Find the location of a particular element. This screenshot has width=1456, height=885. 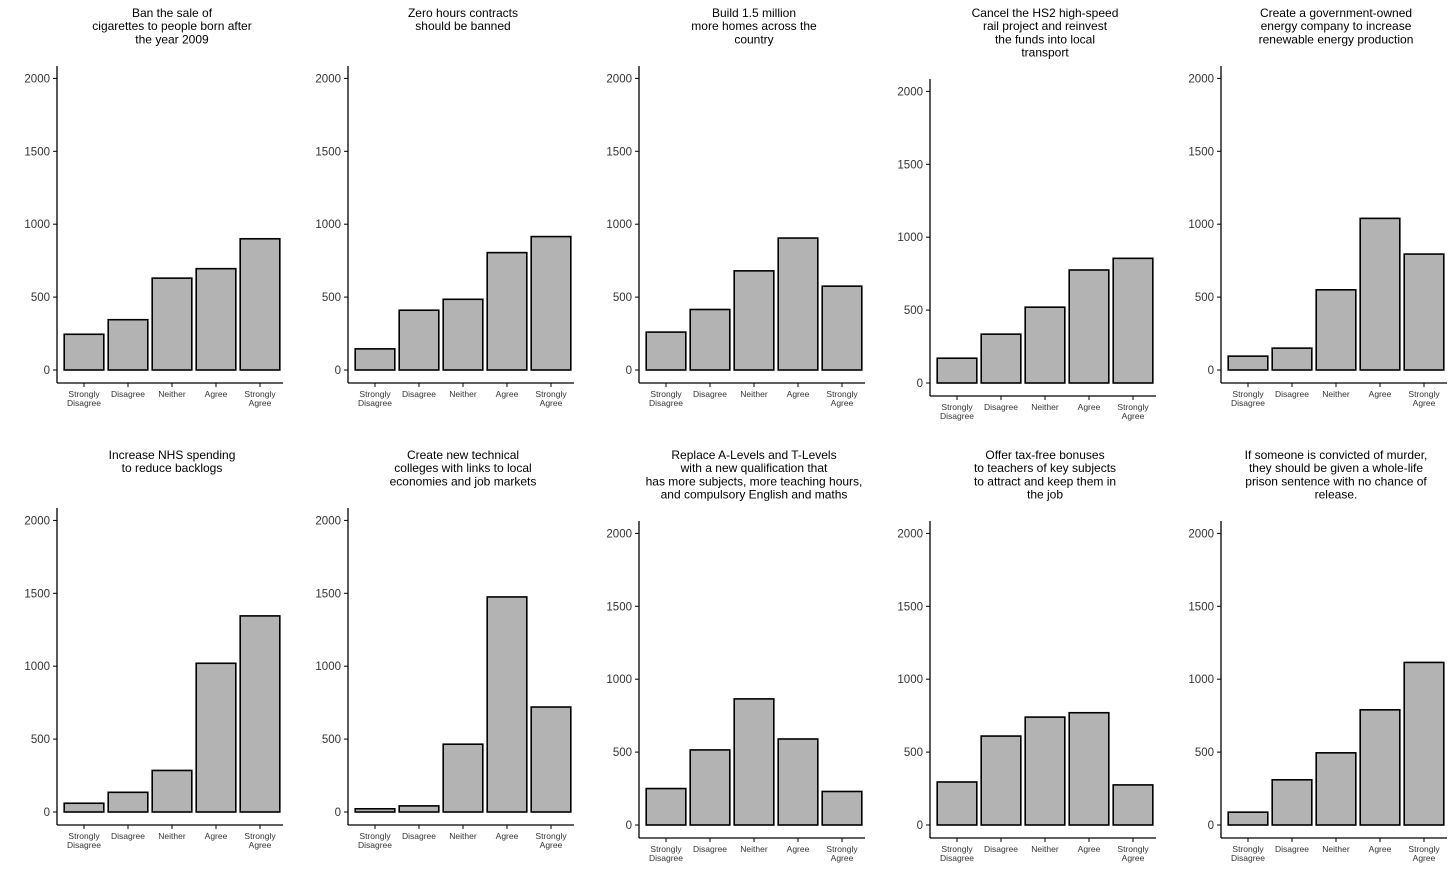

chart-title-line: to attract and keep them in is located at coordinates (1045, 481).